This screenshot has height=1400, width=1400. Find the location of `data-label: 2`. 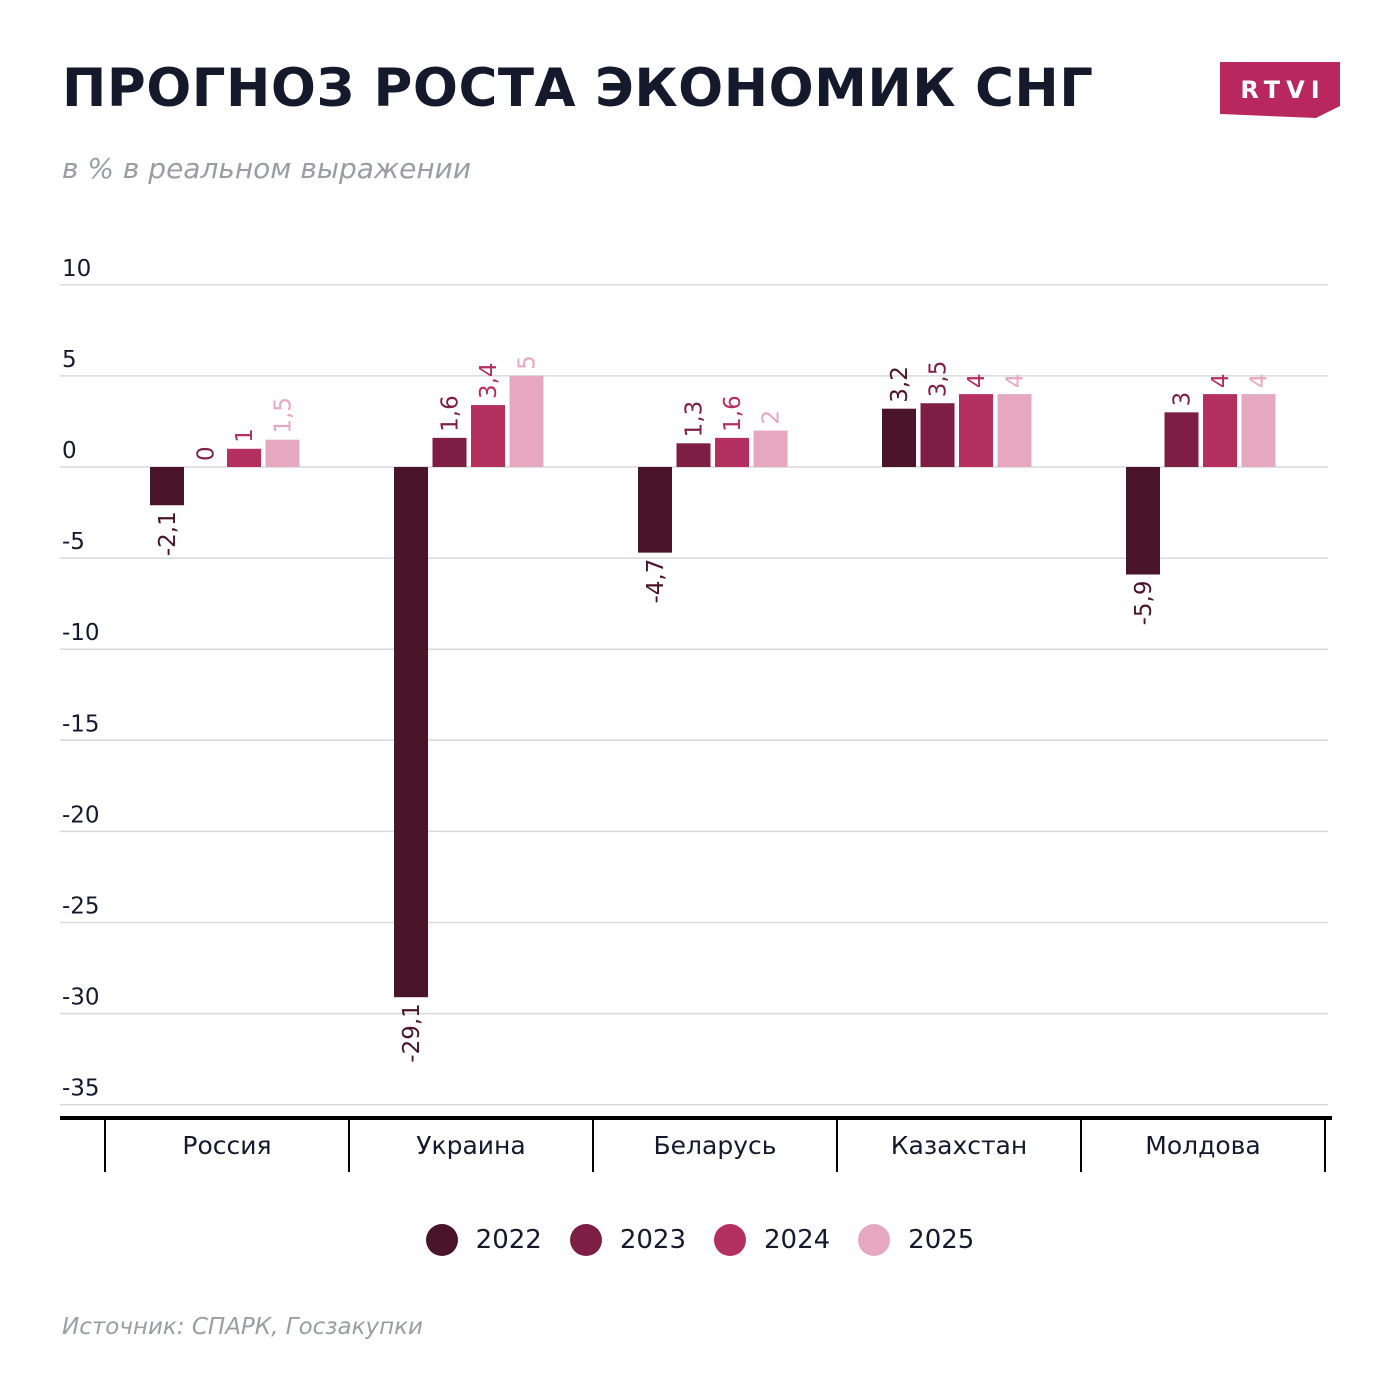

data-label: 2 is located at coordinates (772, 417).